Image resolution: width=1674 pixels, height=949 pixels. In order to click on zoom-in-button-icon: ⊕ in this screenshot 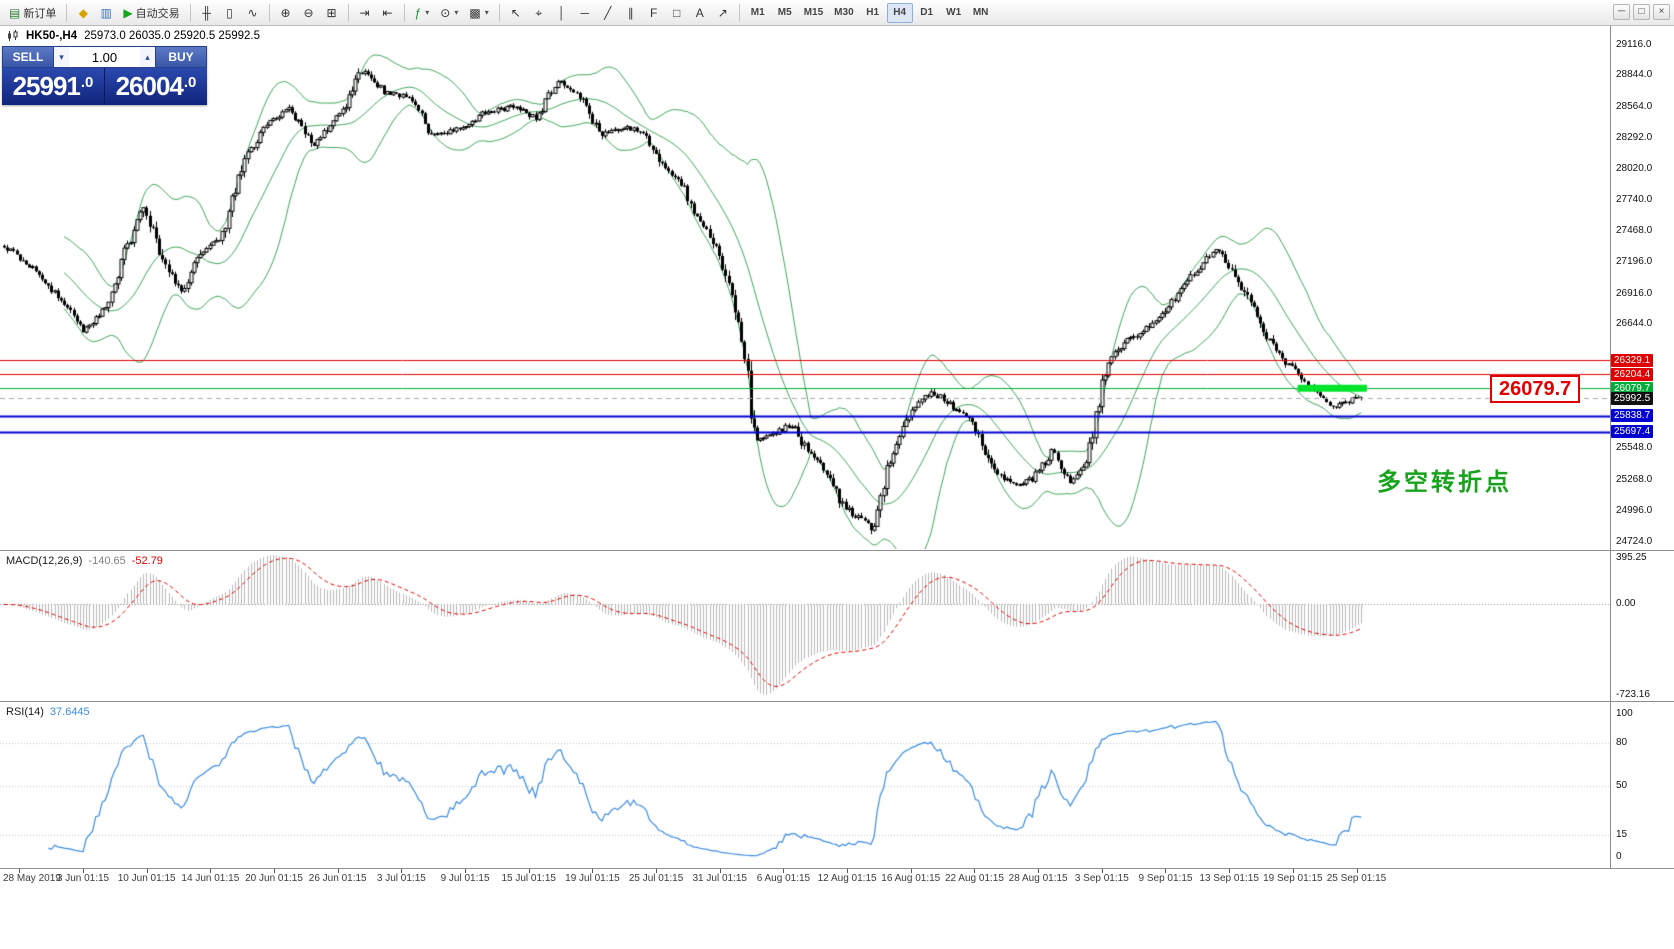, I will do `click(285, 12)`.